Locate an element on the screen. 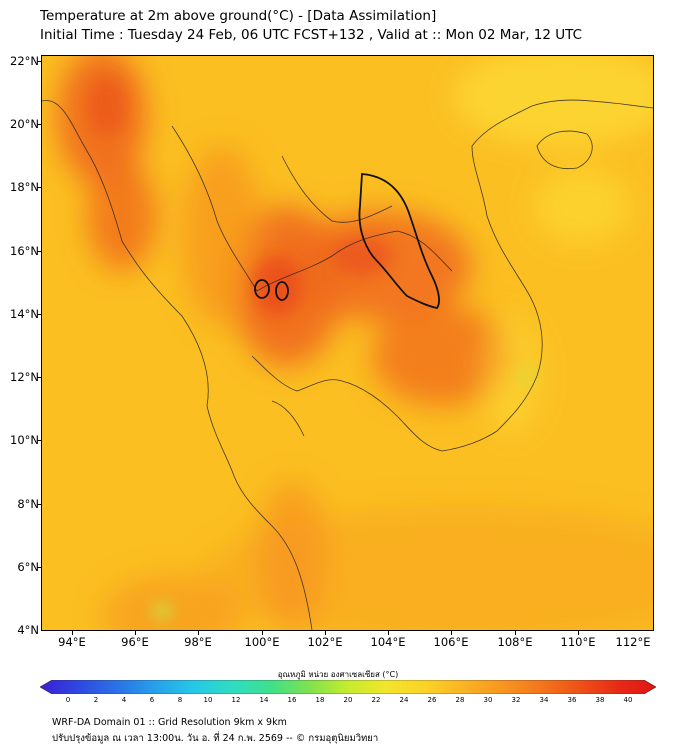 Image resolution: width=676 pixels, height=756 pixels. lon-label: 108°E is located at coordinates (515, 642).